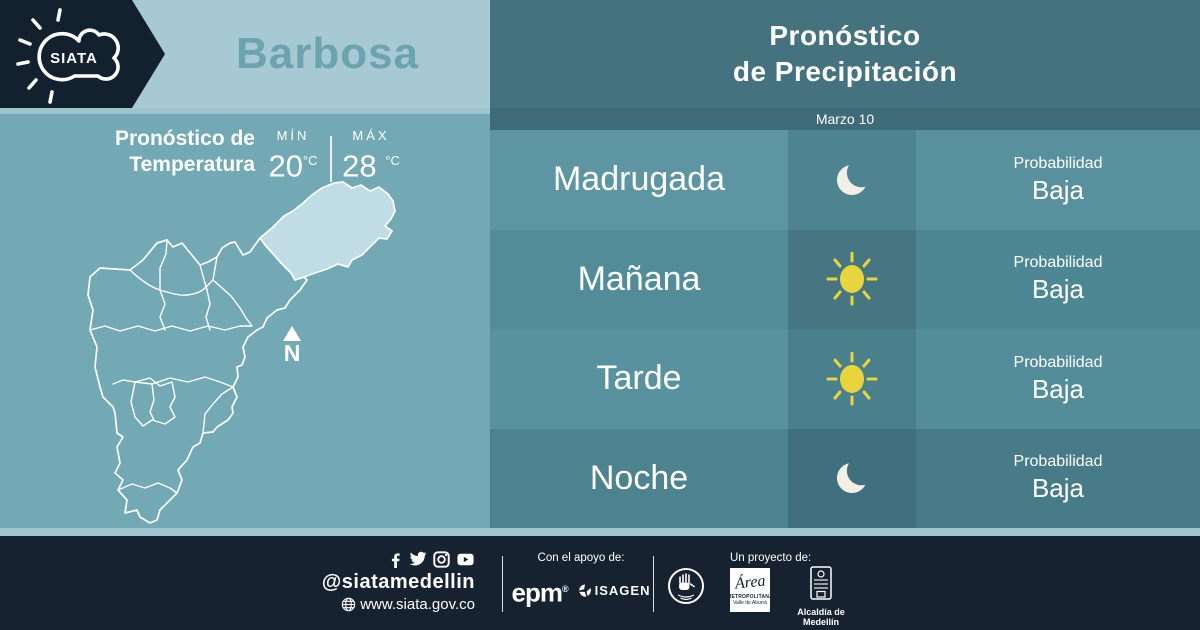  Describe the element at coordinates (821, 583) in the screenshot. I see `alcaldia-emblem-icon` at that location.